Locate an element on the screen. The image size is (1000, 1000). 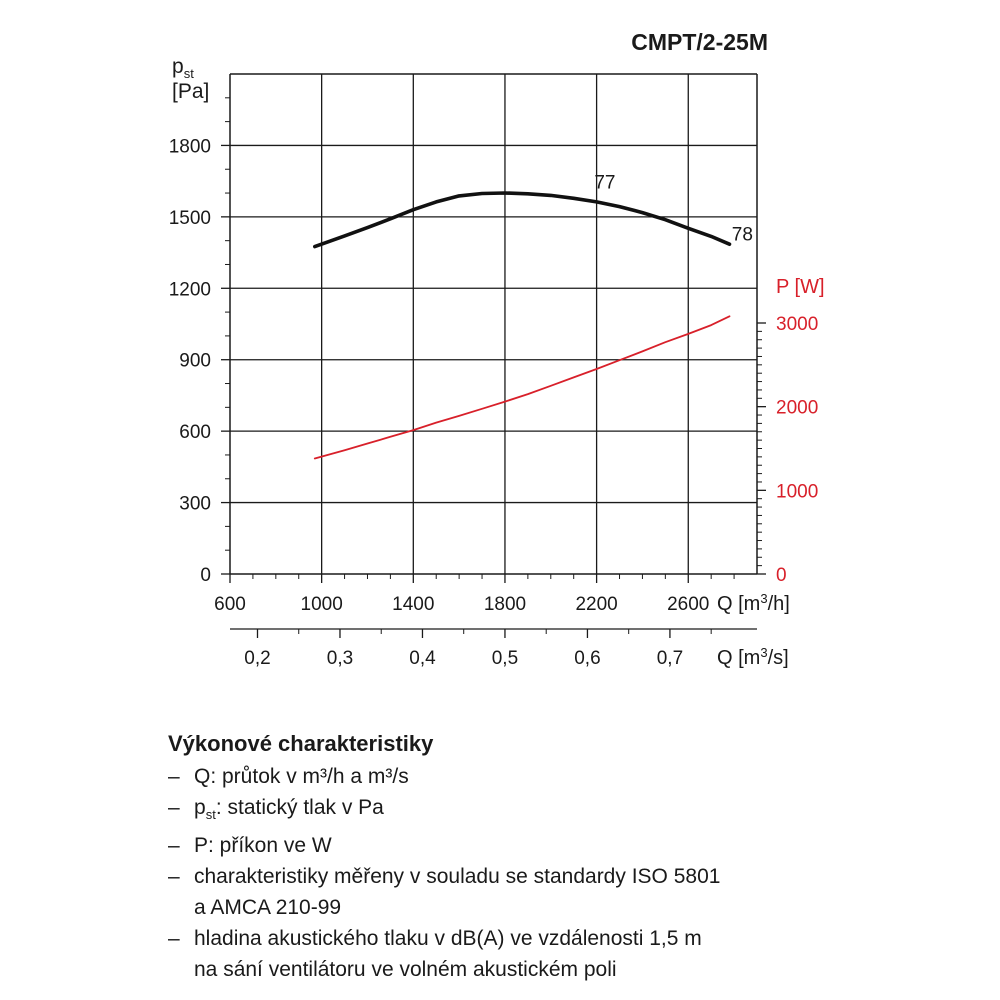
y-left-tick-label: 600 is located at coordinates (195, 432).